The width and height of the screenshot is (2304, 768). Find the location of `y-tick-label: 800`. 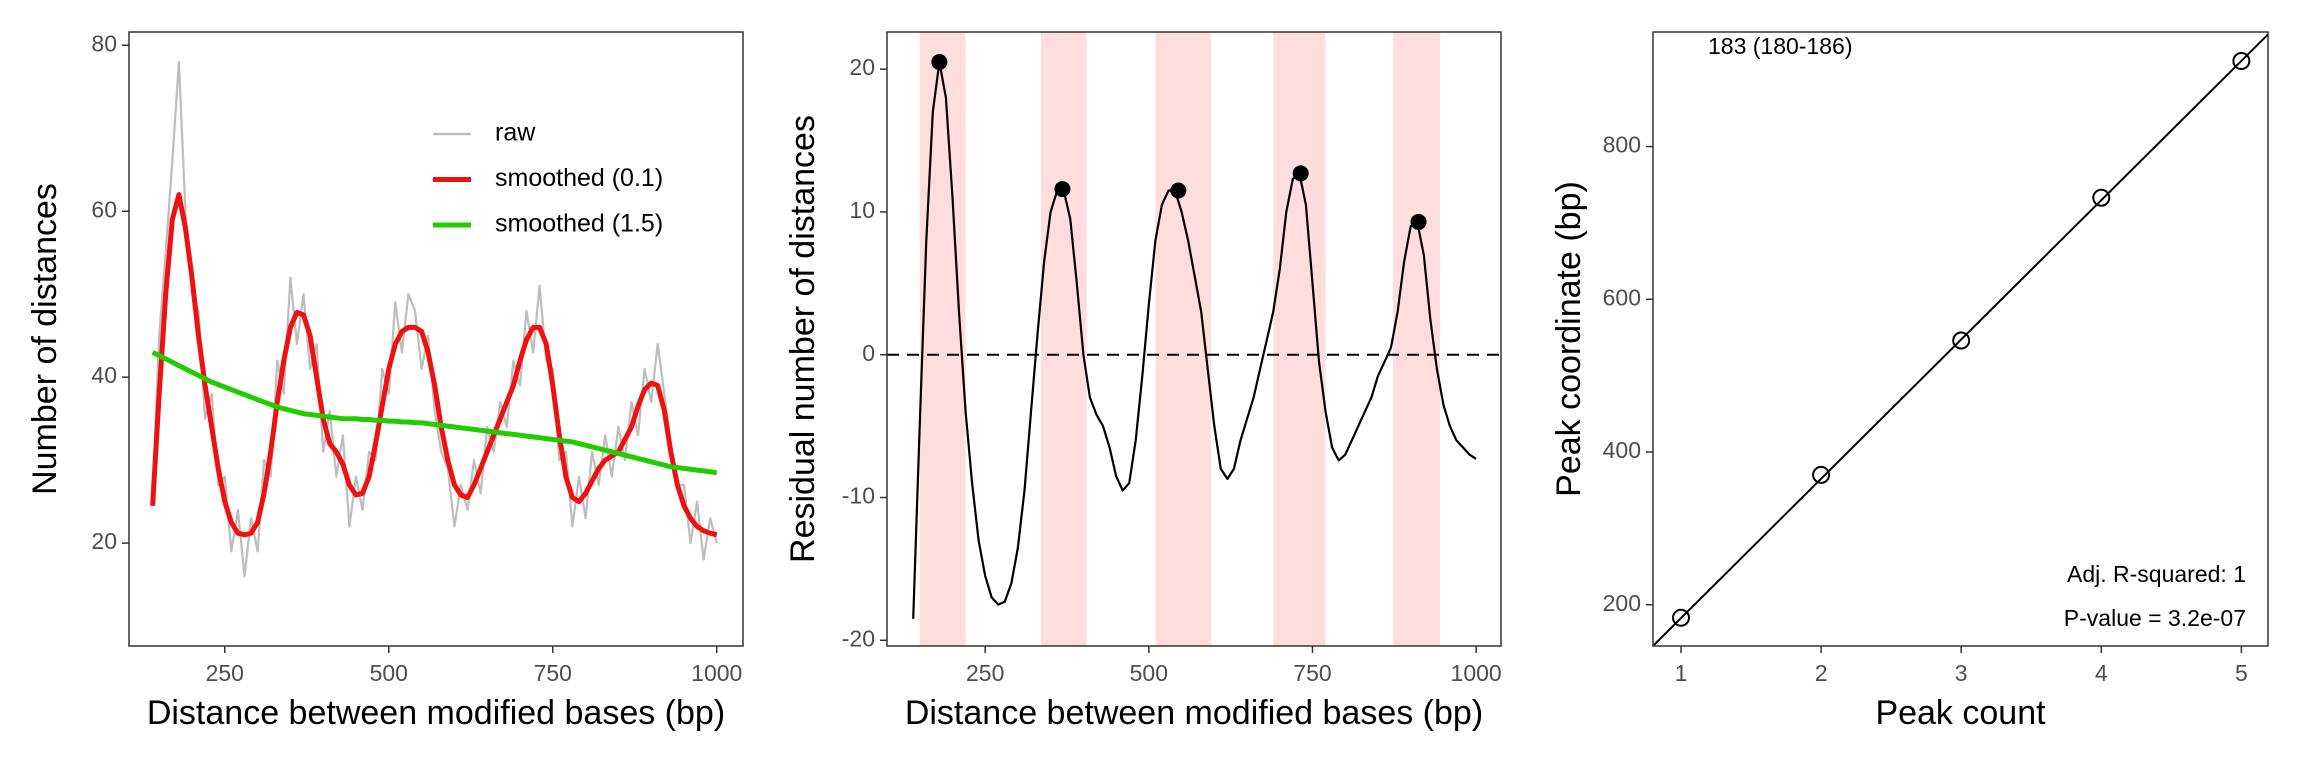

y-tick-label: 800 is located at coordinates (1622, 145).